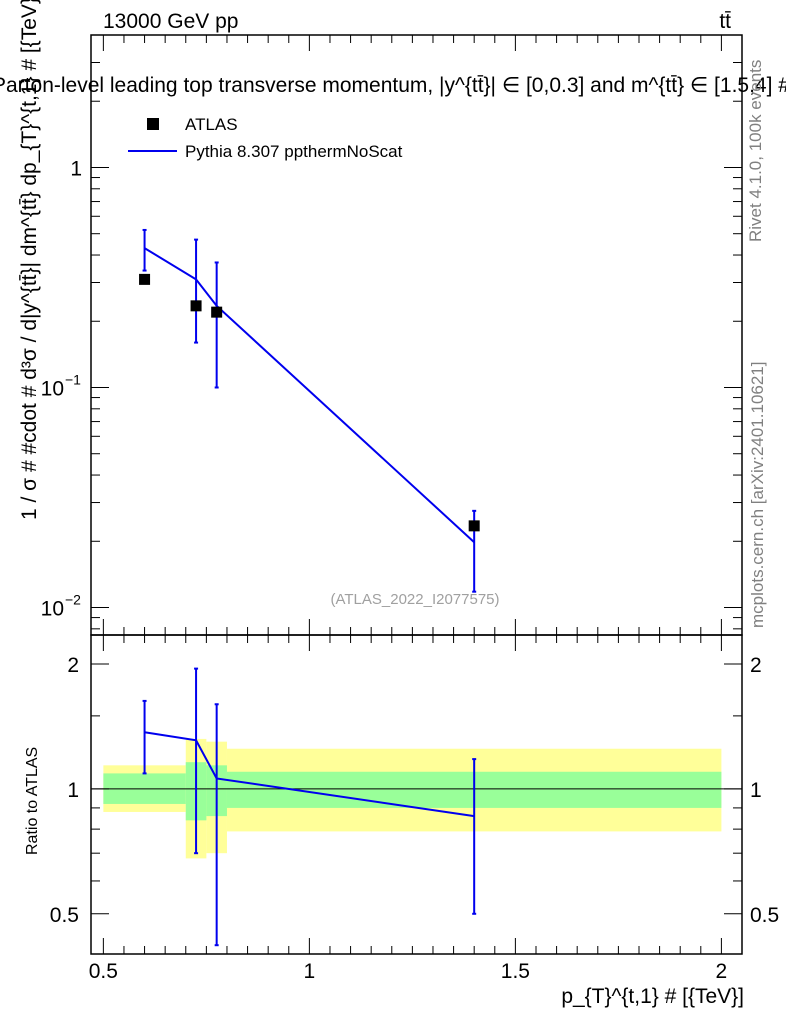 This screenshot has height=1024, width=786. Describe the element at coordinates (414, 599) in the screenshot. I see `analysis-watermark: (ATLAS_2022_I2077575)` at that location.